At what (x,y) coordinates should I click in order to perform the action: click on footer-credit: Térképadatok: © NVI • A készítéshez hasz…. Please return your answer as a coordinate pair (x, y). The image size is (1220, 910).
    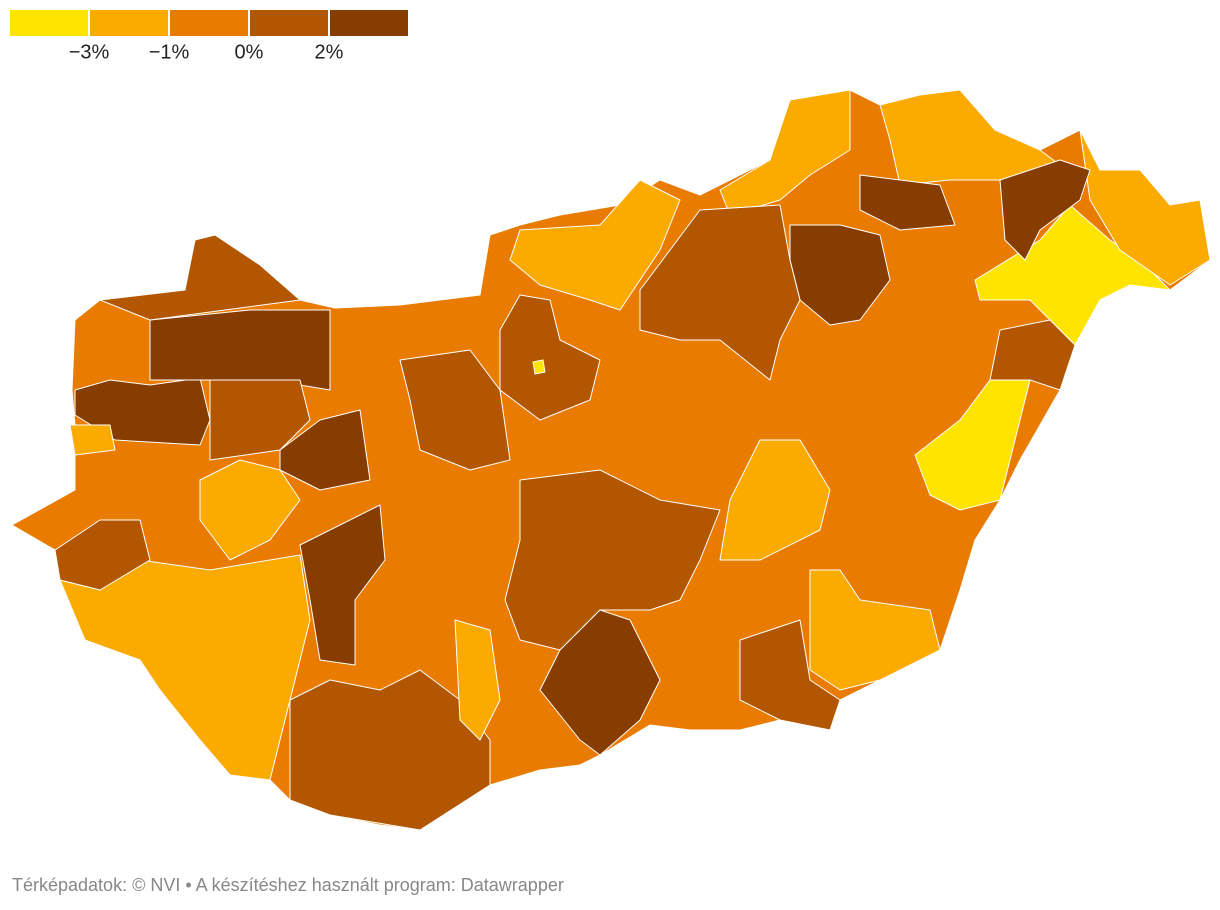
    Looking at the image, I should click on (288, 885).